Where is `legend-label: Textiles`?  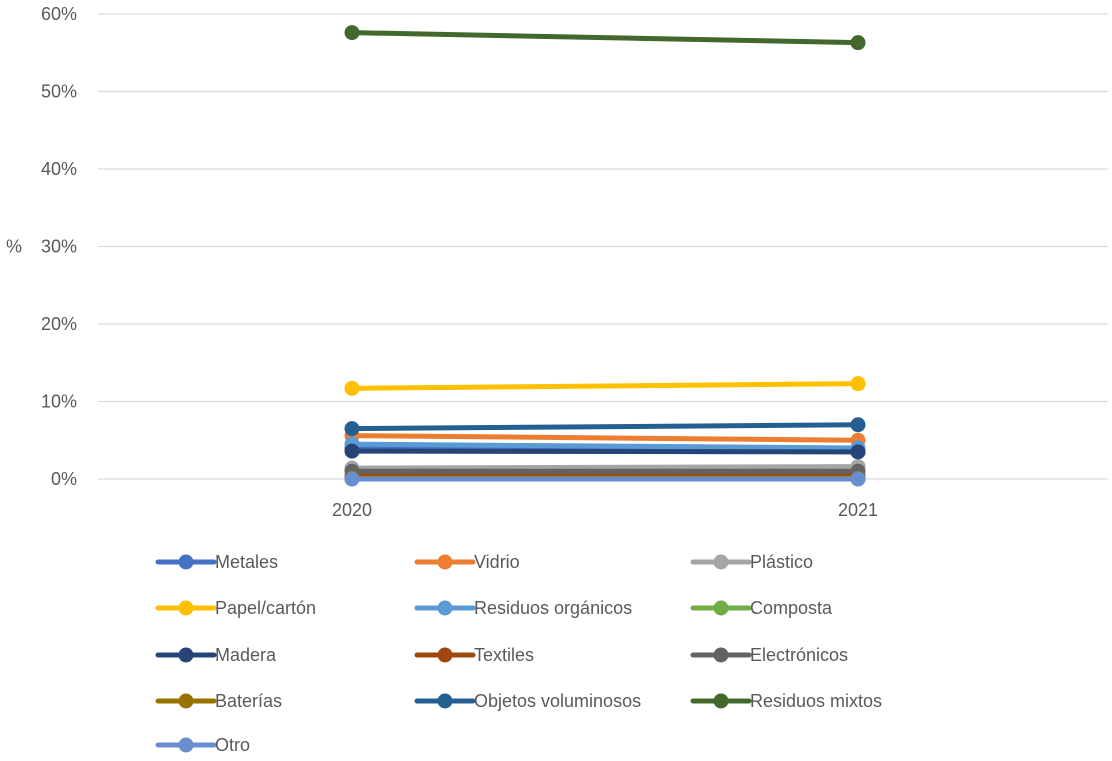 legend-label: Textiles is located at coordinates (504, 655).